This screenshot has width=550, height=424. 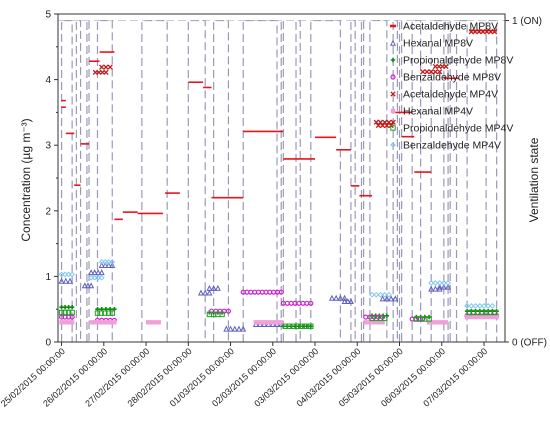 I want to click on legend-item: Benzaldehyde MP8V, so click(x=445, y=78).